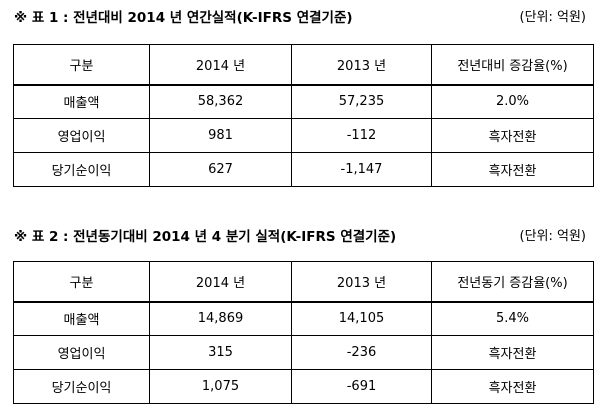 This screenshot has width=600, height=414. What do you see at coordinates (512, 282) in the screenshot?
I see `header-change: 전년동기 증감율(%)` at bounding box center [512, 282].